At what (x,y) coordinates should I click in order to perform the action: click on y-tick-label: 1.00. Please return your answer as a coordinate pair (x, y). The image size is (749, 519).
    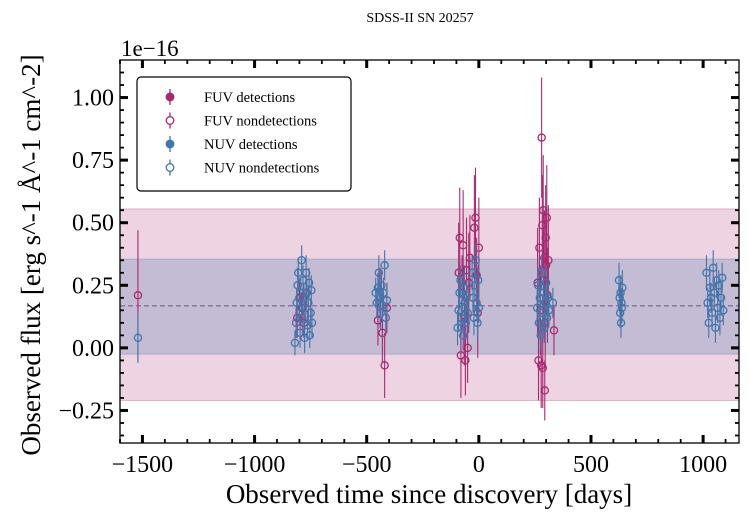
    Looking at the image, I should click on (93, 99).